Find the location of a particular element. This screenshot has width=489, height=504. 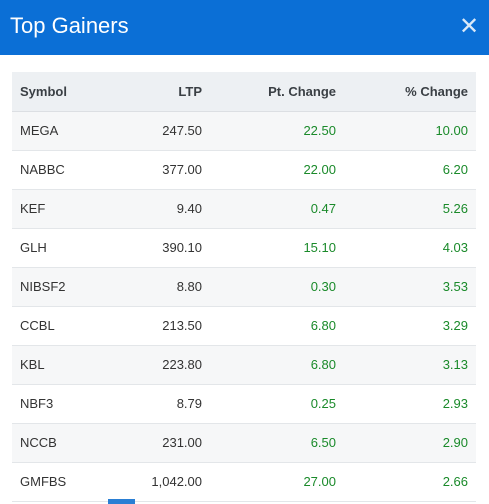

cell-ltp: 213.50 is located at coordinates (166, 326).